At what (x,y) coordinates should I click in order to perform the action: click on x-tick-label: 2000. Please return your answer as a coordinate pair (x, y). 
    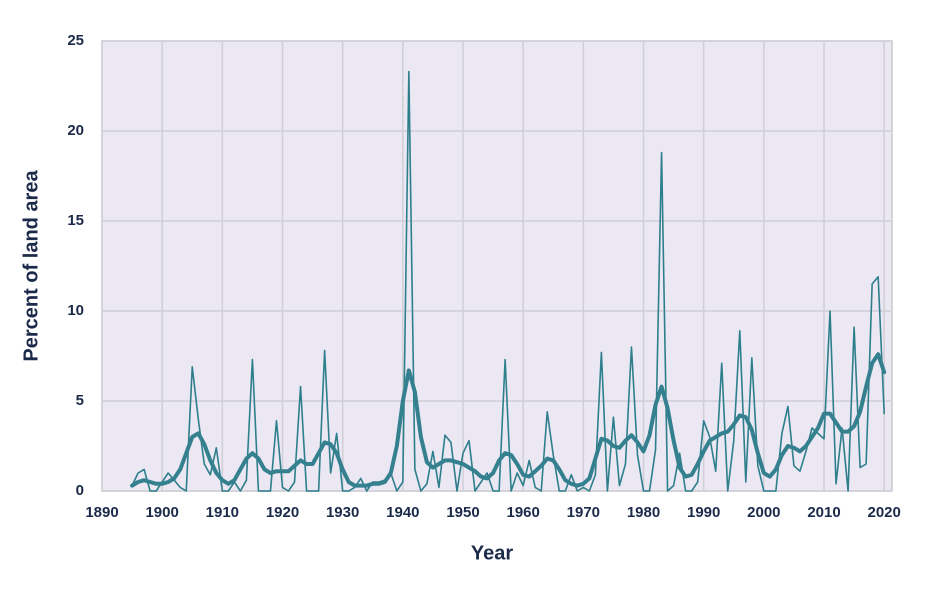
    Looking at the image, I should click on (763, 512).